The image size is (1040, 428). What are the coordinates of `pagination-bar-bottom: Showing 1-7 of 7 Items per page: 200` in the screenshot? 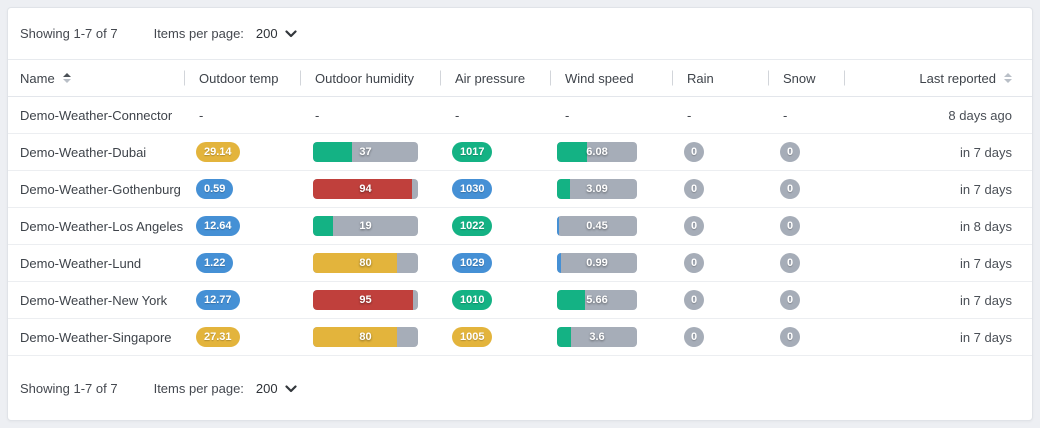 It's located at (520, 388).